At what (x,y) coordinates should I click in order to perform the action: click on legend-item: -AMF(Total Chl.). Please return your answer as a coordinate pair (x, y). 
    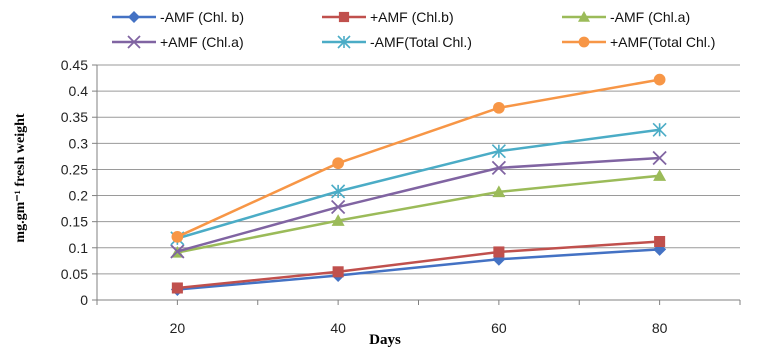
    Looking at the image, I should click on (397, 42).